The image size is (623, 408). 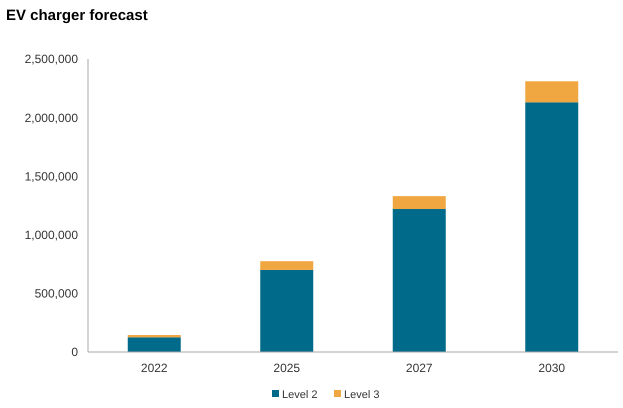 What do you see at coordinates (362, 395) in the screenshot?
I see `legend-label: Level 3` at bounding box center [362, 395].